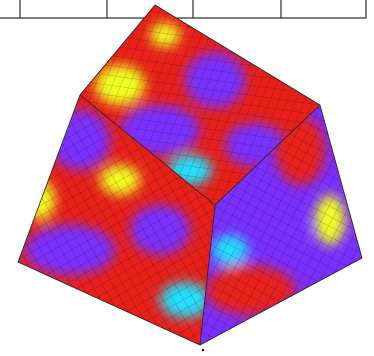 The image size is (374, 356). Describe the element at coordinates (207, 275) in the screenshot. I see `cube-edge` at that location.